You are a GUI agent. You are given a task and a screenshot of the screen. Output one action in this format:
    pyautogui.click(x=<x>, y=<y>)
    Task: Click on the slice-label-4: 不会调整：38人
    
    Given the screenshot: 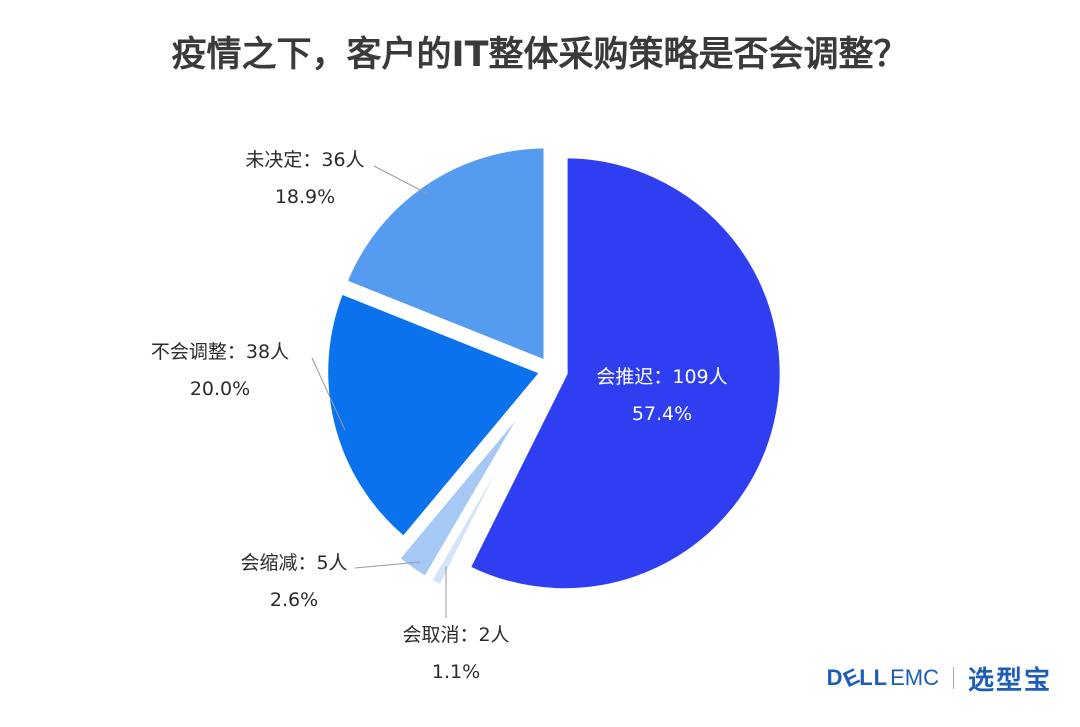 What is the action you would take?
    pyautogui.click(x=220, y=352)
    